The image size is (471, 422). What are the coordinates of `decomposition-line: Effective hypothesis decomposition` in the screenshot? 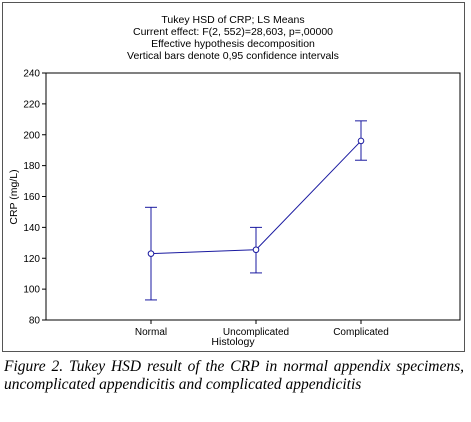 It's located at (233, 44).